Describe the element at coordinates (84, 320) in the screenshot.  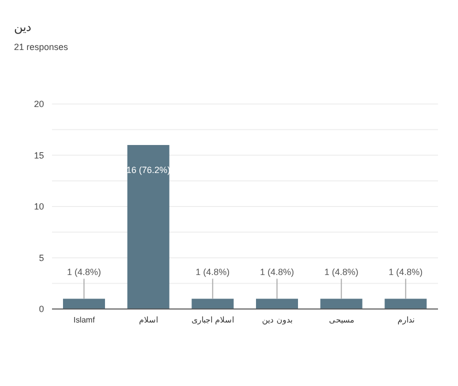
I see `x-tick-label: Islamf` at that location.